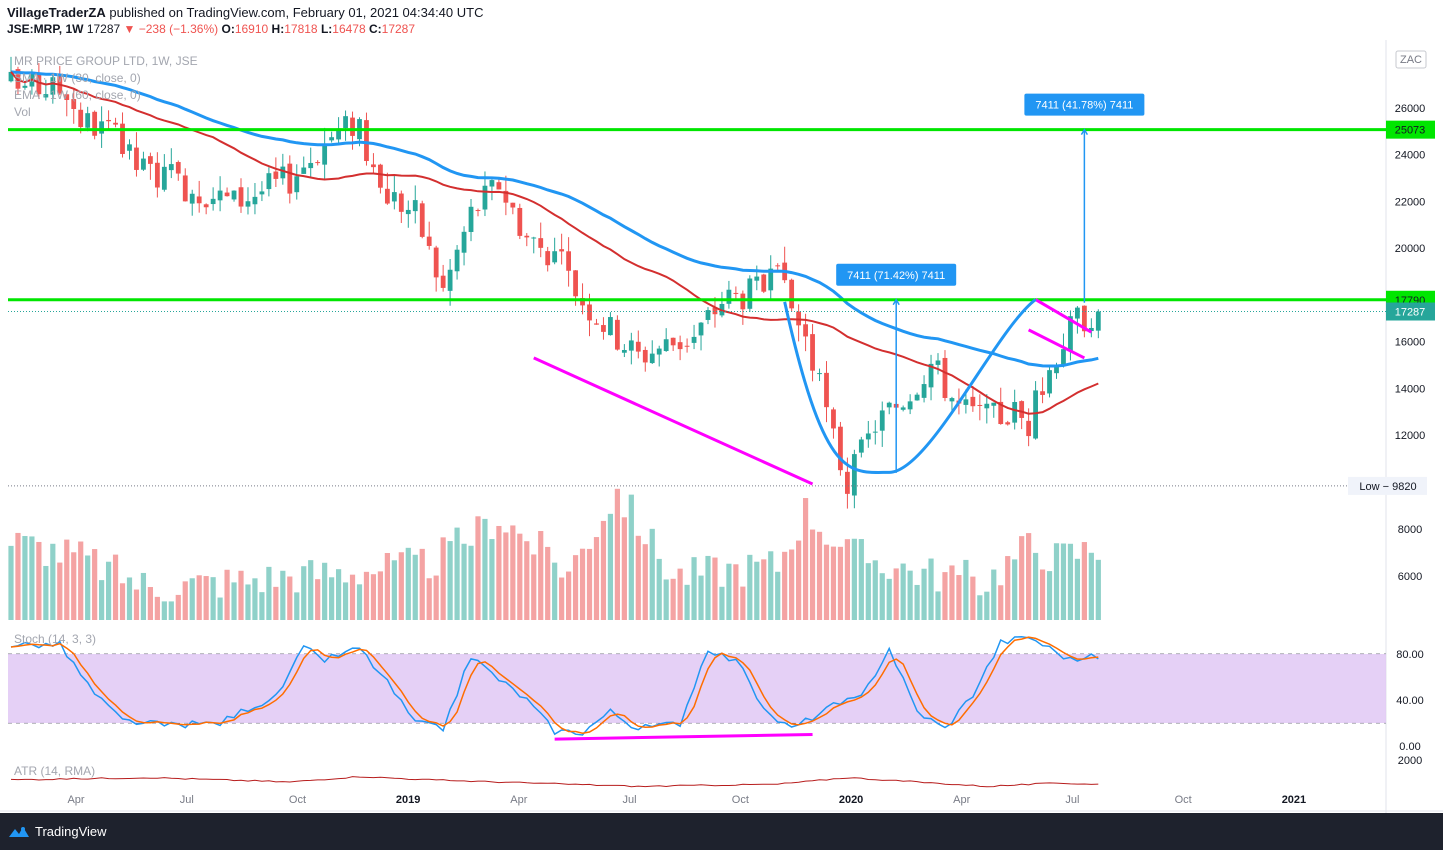 The height and width of the screenshot is (850, 1443). Describe the element at coordinates (961, 800) in the screenshot. I see `x-tick-label: Apr` at that location.